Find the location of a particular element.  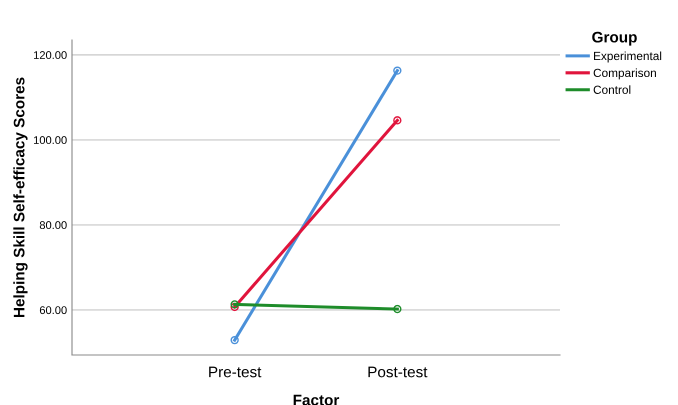

y-tick-label: 80.00 is located at coordinates (53, 225).